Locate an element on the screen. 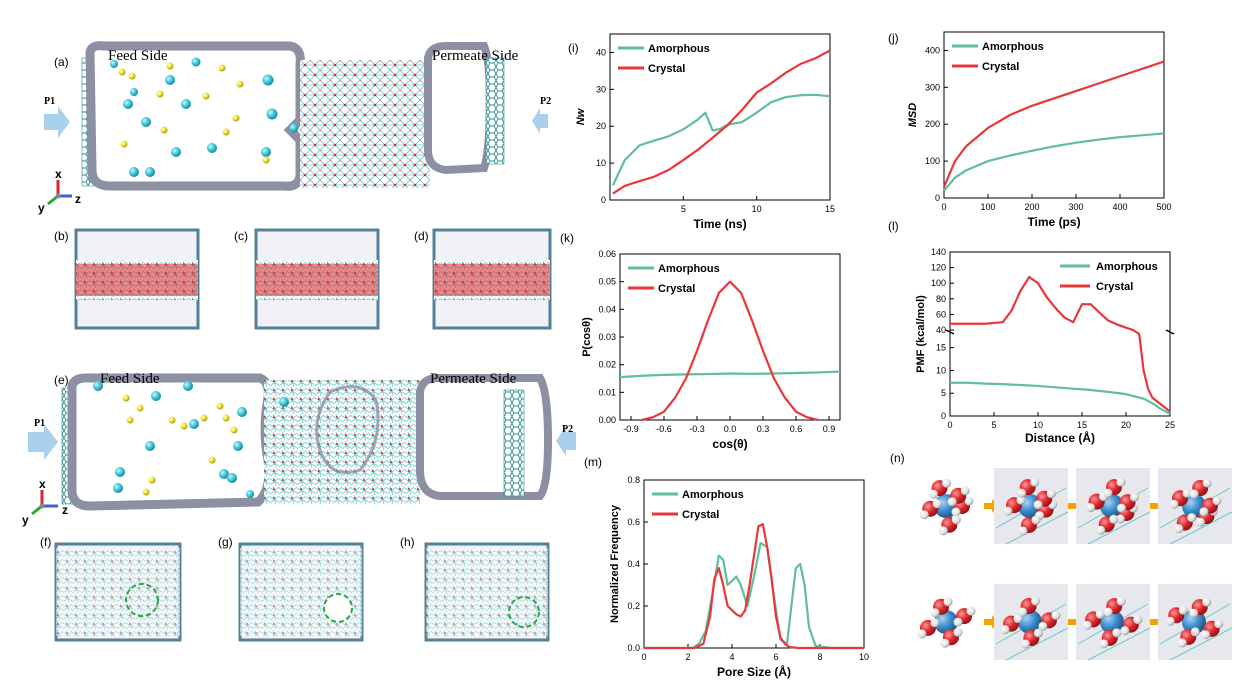 Image resolution: width=1236 pixels, height=683 pixels. x-tick-label-m: 6 is located at coordinates (775, 657).